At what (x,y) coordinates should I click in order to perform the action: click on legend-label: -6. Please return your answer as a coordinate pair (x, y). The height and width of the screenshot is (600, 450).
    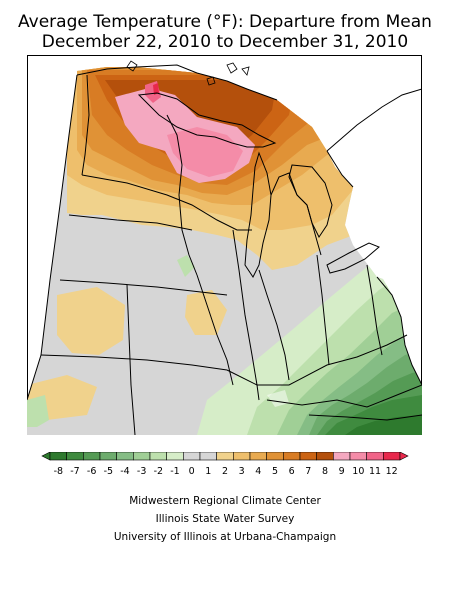
    Looking at the image, I should click on (91, 471).